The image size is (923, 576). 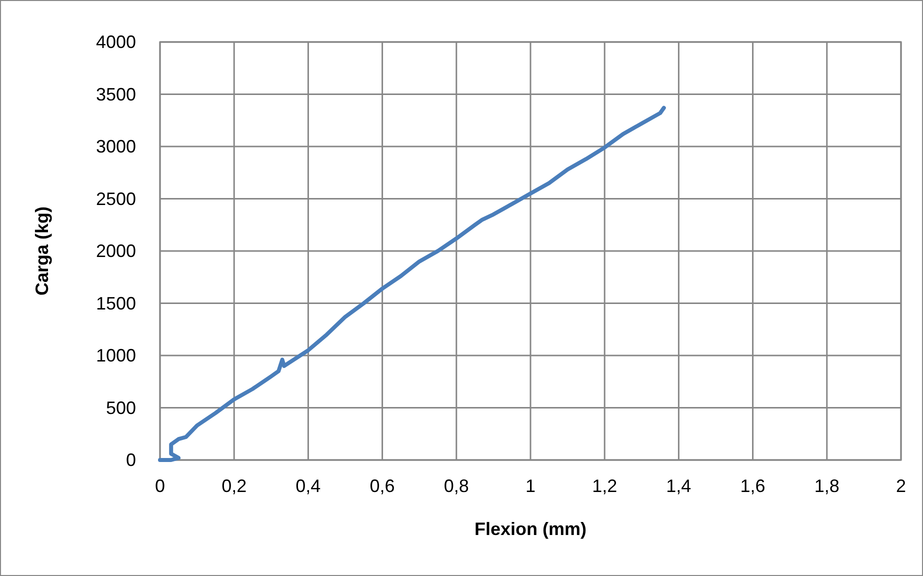 What do you see at coordinates (116, 303) in the screenshot?
I see `y-tick-label: 1500` at bounding box center [116, 303].